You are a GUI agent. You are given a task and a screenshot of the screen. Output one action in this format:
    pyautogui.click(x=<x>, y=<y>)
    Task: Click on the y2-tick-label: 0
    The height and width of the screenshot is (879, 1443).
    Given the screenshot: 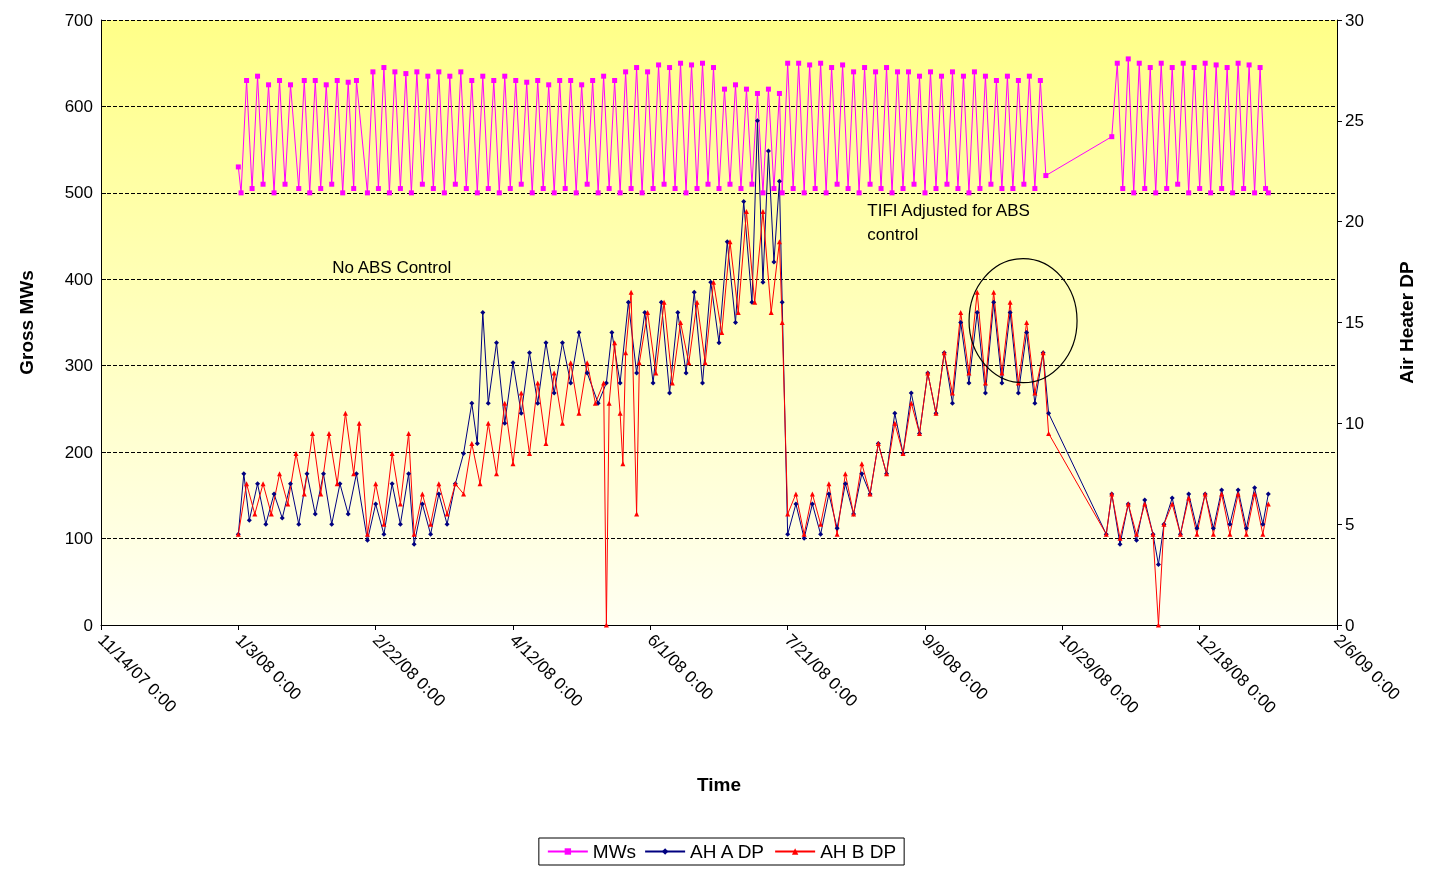 What is the action you would take?
    pyautogui.click(x=1350, y=625)
    